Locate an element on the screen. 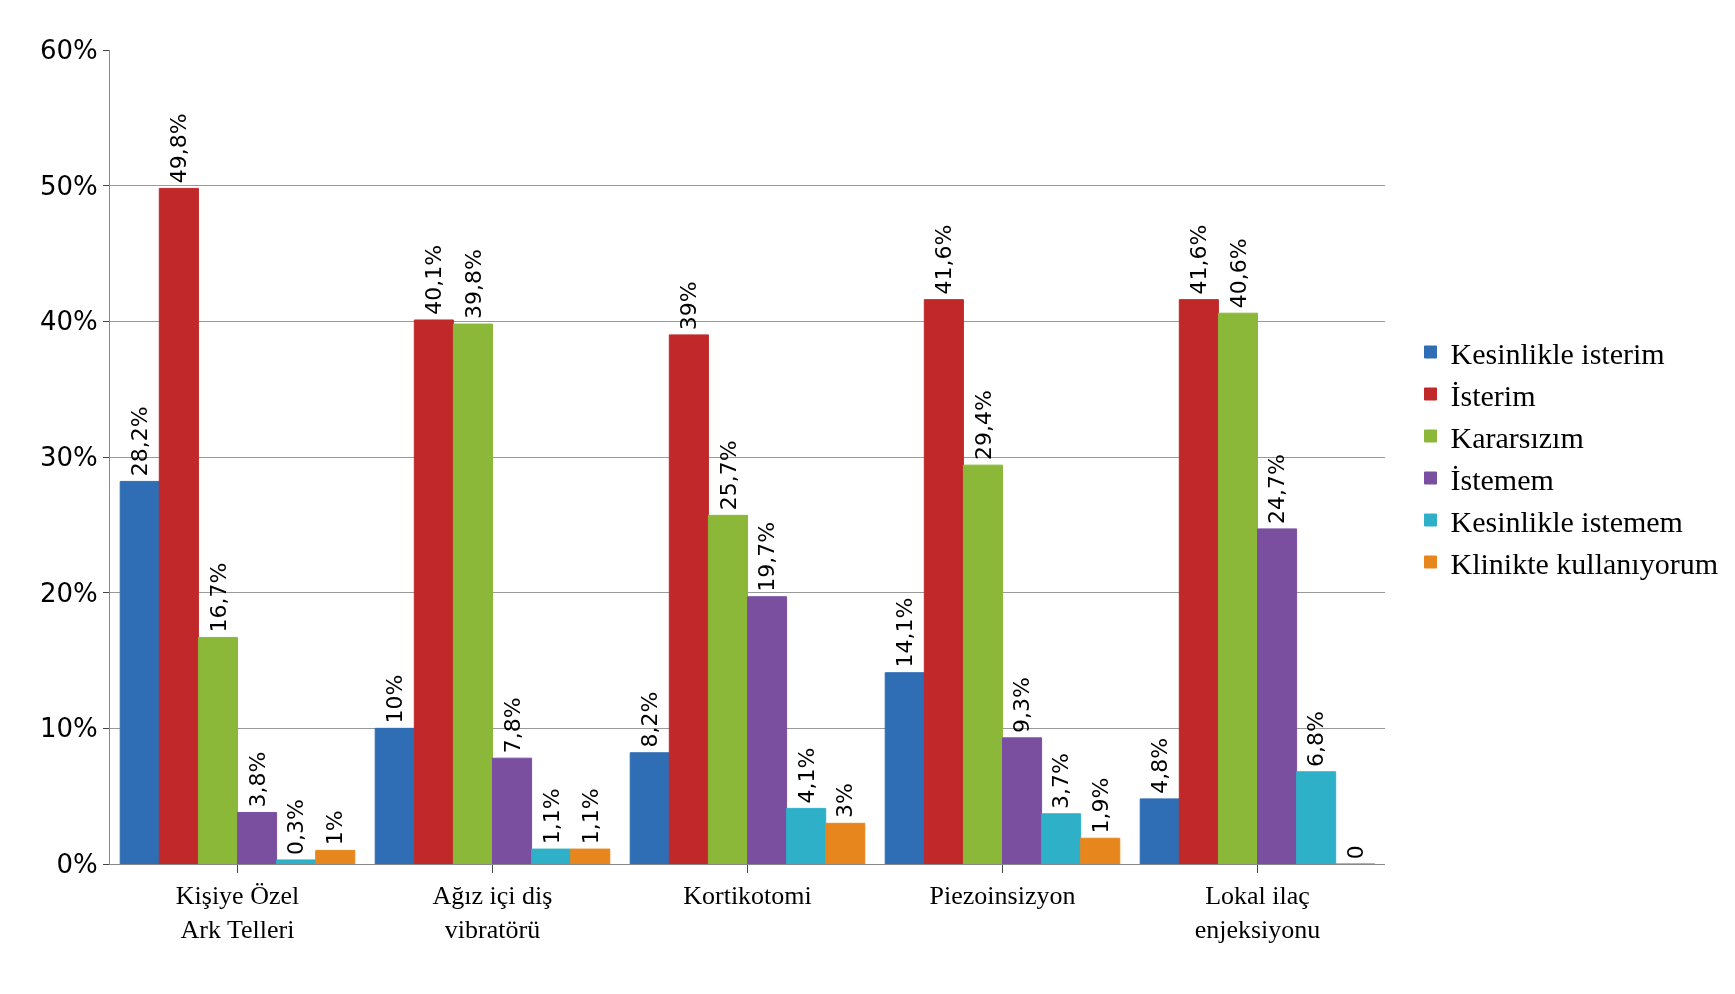 This screenshot has width=1735, height=994. data-label: 8,2% is located at coordinates (649, 719).